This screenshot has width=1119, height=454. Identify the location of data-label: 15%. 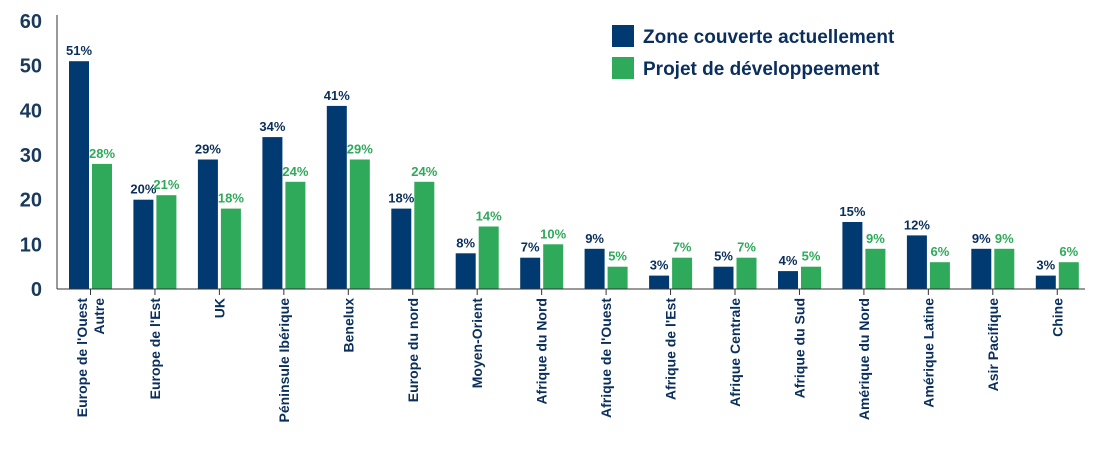
(852, 211).